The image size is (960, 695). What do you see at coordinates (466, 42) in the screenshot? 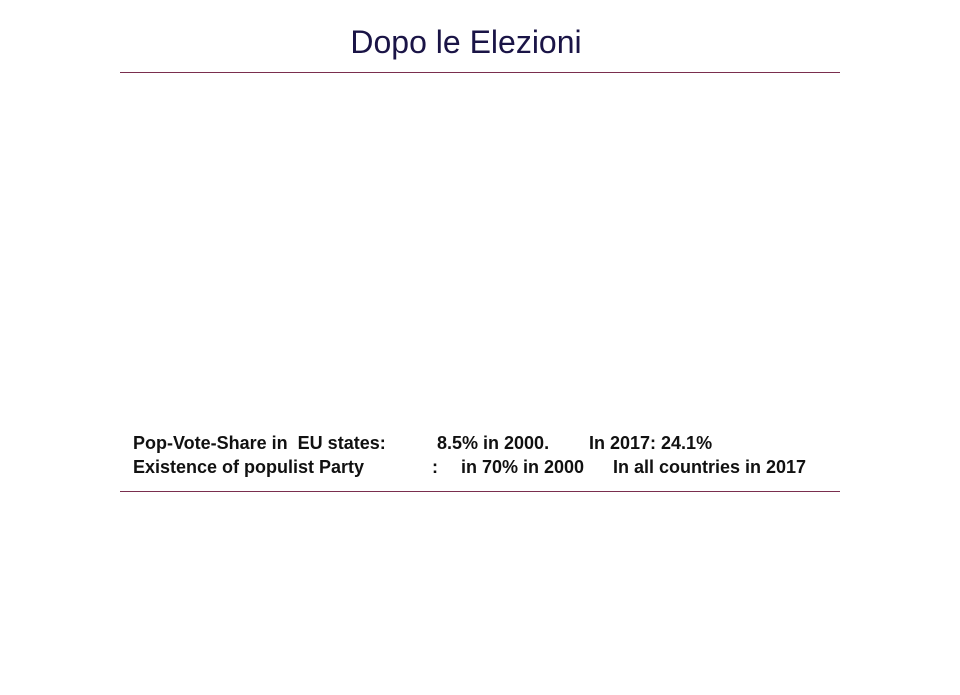
I see `slide-title: Dopo le Elezioni` at bounding box center [466, 42].